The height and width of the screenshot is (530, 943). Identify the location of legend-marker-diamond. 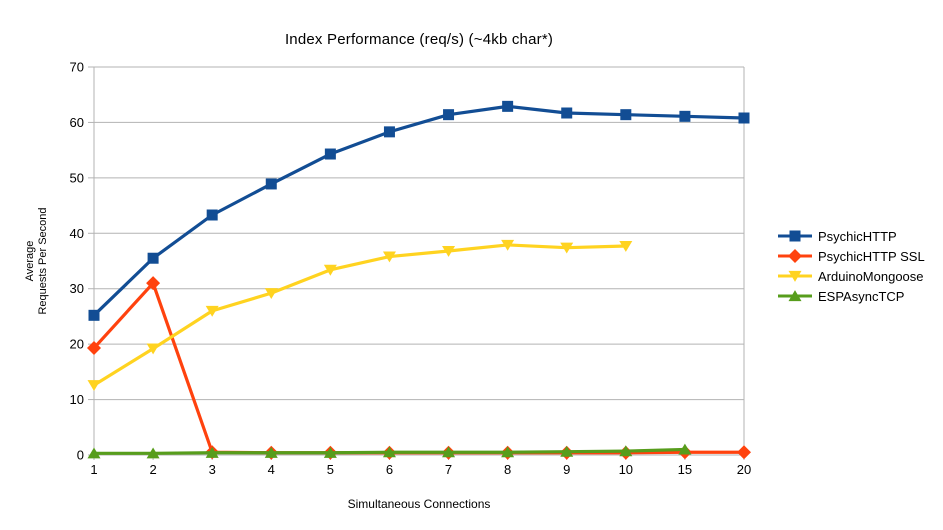
(795, 256).